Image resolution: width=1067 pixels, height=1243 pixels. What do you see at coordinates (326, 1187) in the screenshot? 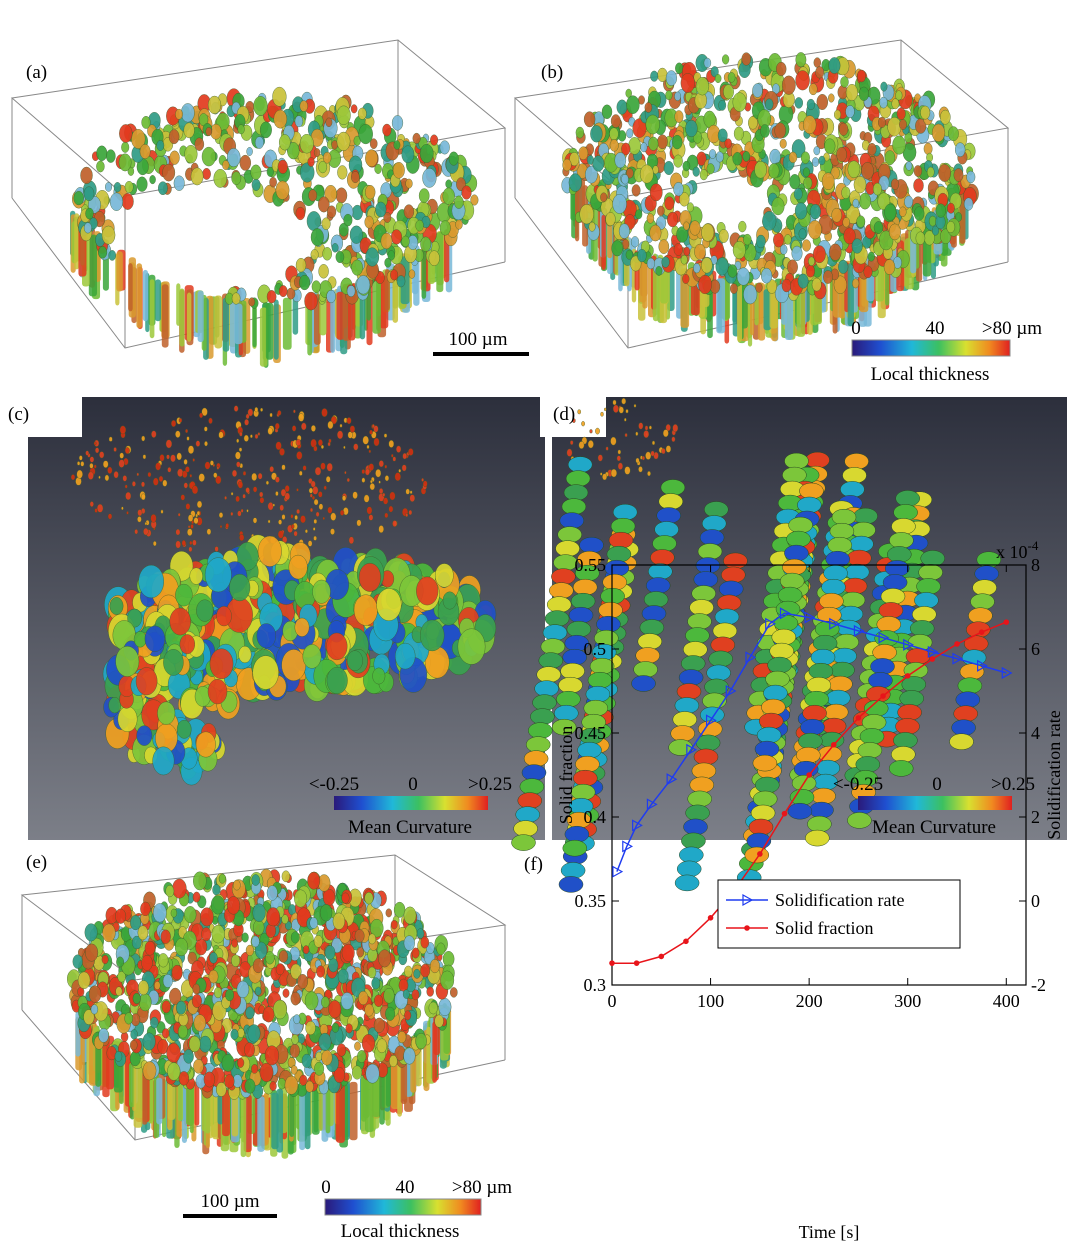
I see `colorbar-tick: 0` at bounding box center [326, 1187].